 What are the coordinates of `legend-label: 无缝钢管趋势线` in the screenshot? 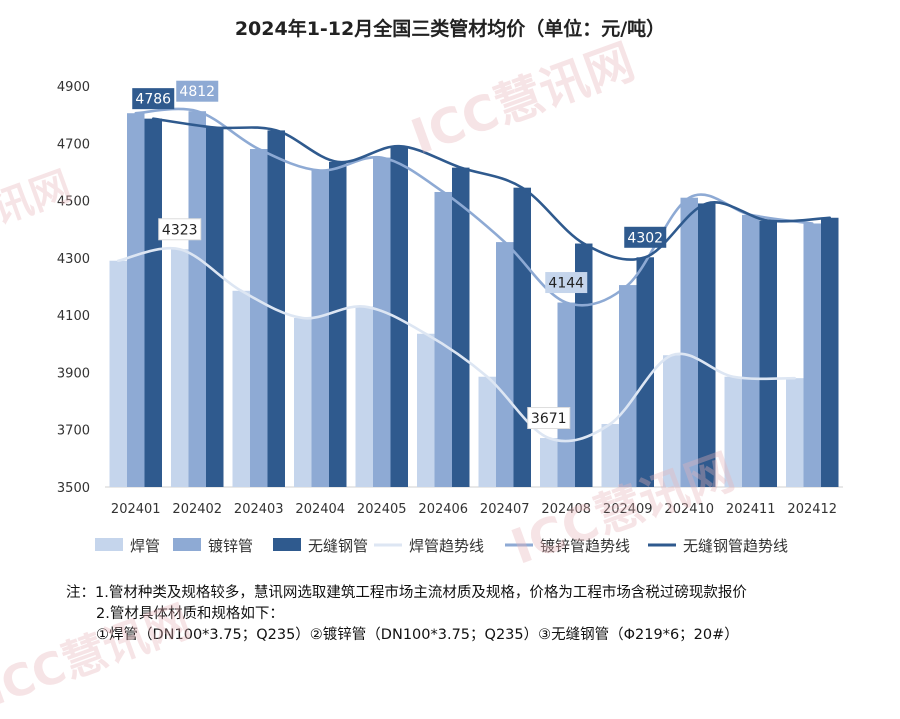 It's located at (735, 546).